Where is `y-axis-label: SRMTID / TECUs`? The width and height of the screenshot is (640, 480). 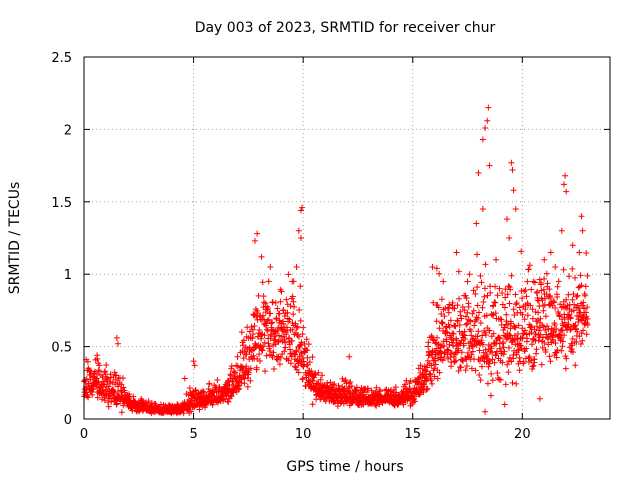 y-axis-label: SRMTID / TECUs is located at coordinates (15, 238).